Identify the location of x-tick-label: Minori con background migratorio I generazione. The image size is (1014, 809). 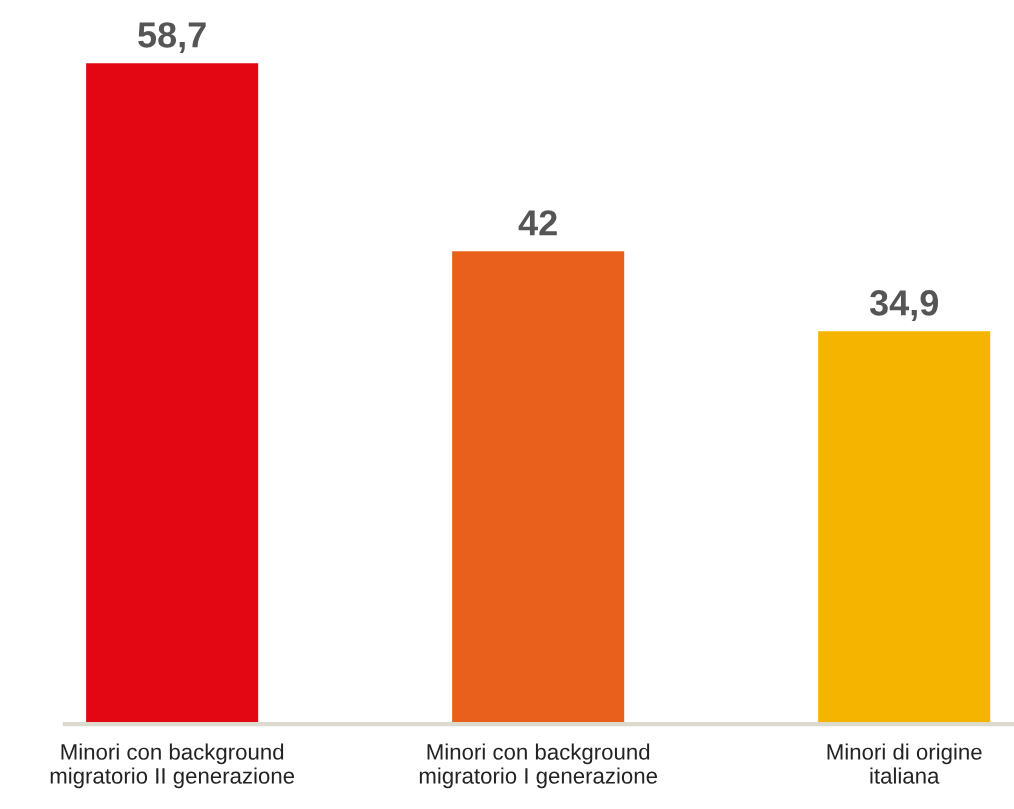
(538, 766).